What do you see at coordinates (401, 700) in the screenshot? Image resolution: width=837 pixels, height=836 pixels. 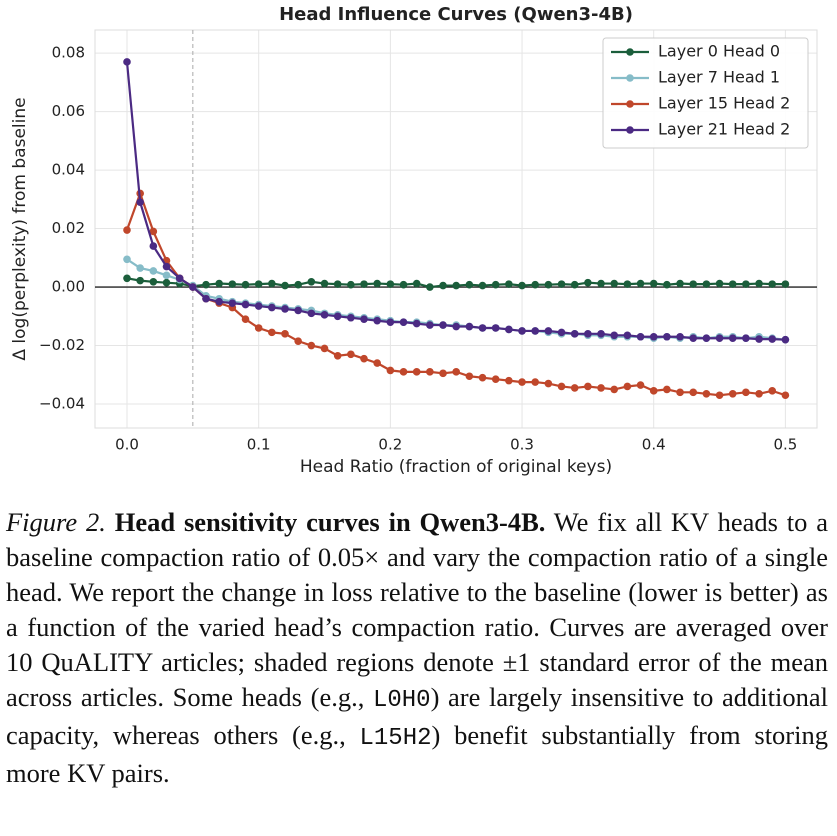 I see `caption-code: L0H0` at bounding box center [401, 700].